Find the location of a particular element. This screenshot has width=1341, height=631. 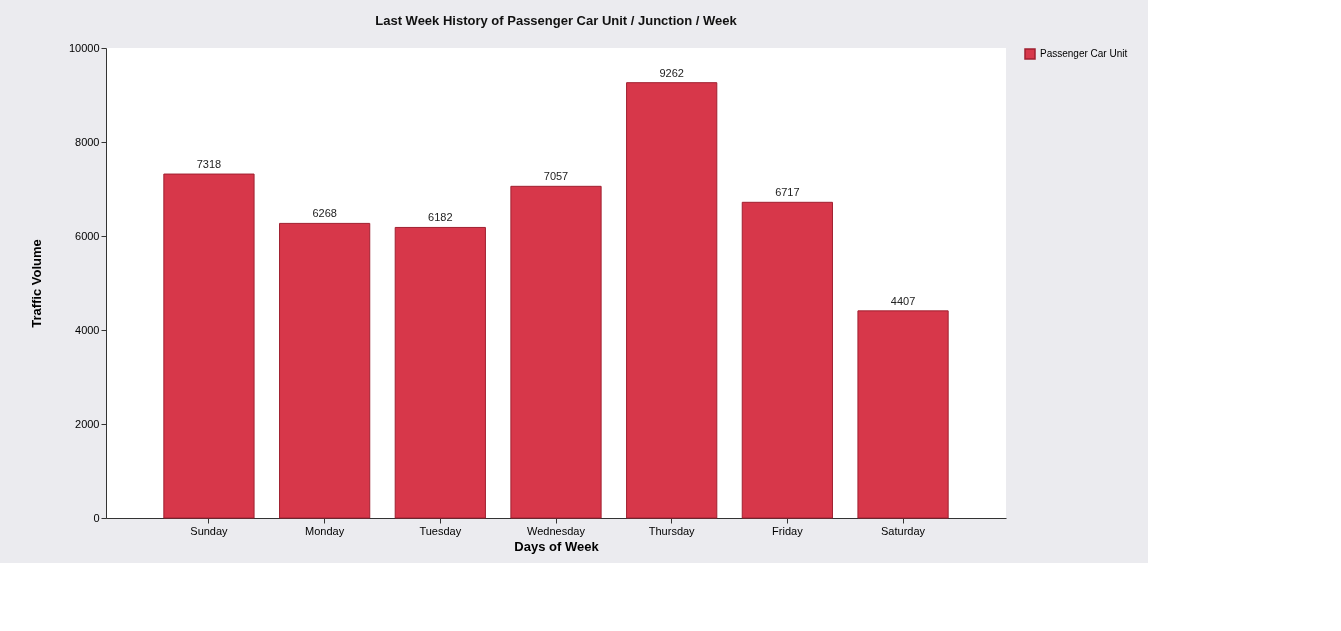

y-tick-label: 6000 is located at coordinates (87, 235).